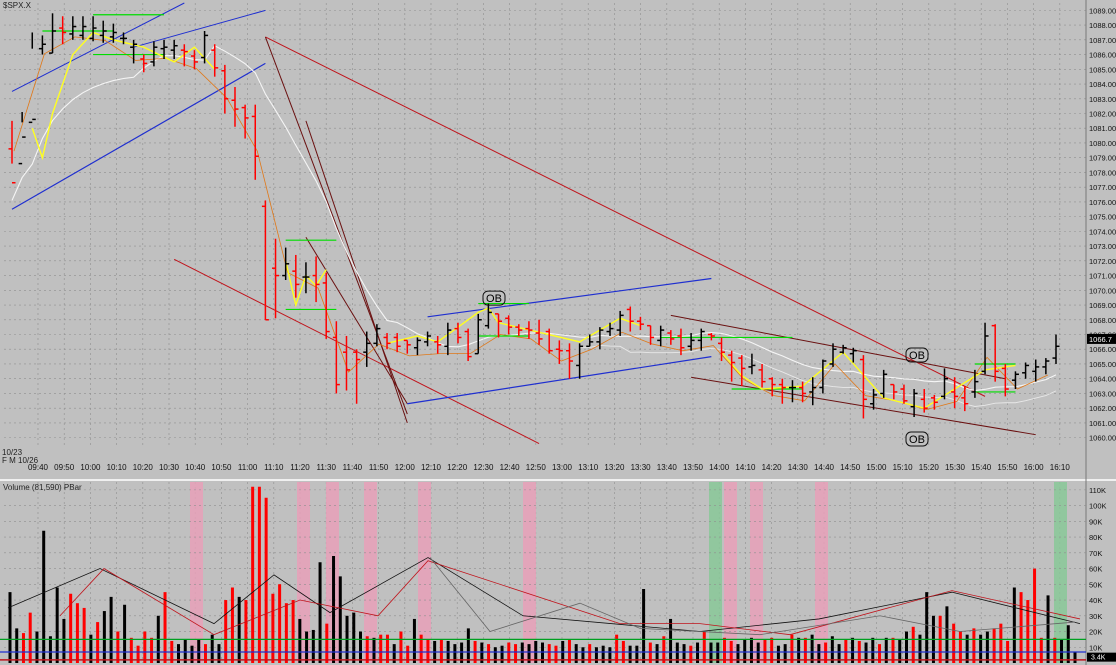  Describe the element at coordinates (1102, 172) in the screenshot. I see `y-tick-label: 1078.00` at that location.